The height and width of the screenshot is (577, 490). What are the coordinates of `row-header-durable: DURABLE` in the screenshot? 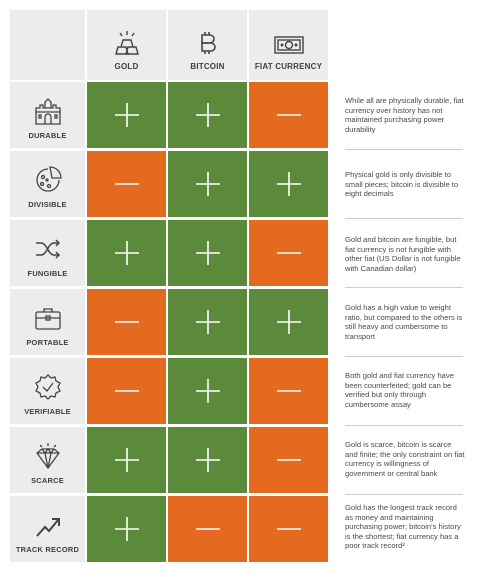 It's located at (47, 115).